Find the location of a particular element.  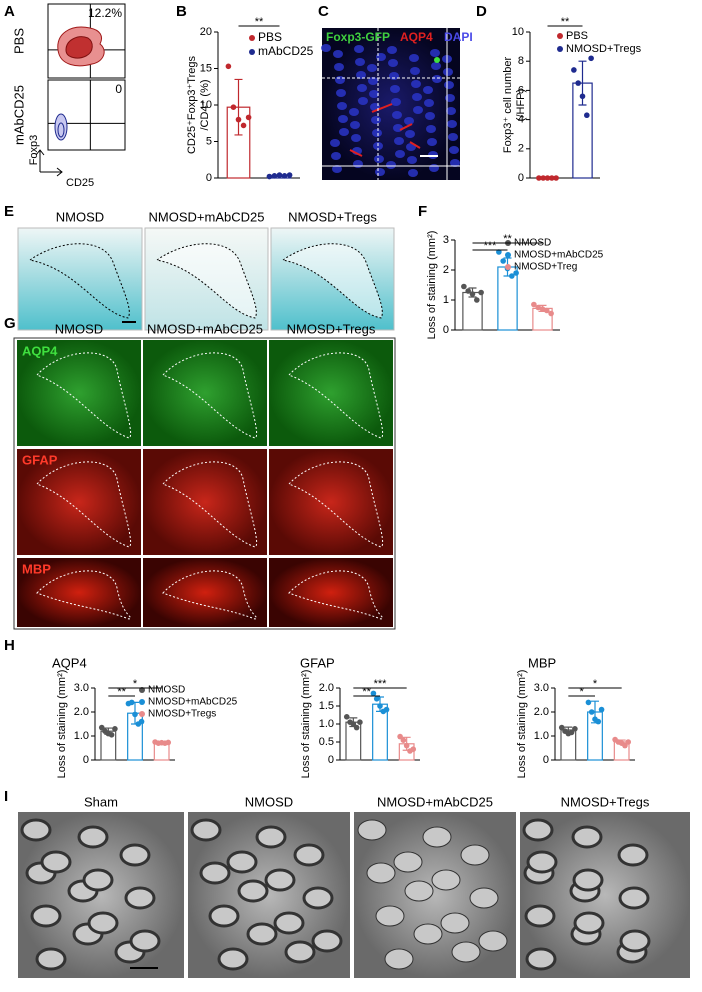

y-tick-label: 3.0 is located at coordinates (81, 688).